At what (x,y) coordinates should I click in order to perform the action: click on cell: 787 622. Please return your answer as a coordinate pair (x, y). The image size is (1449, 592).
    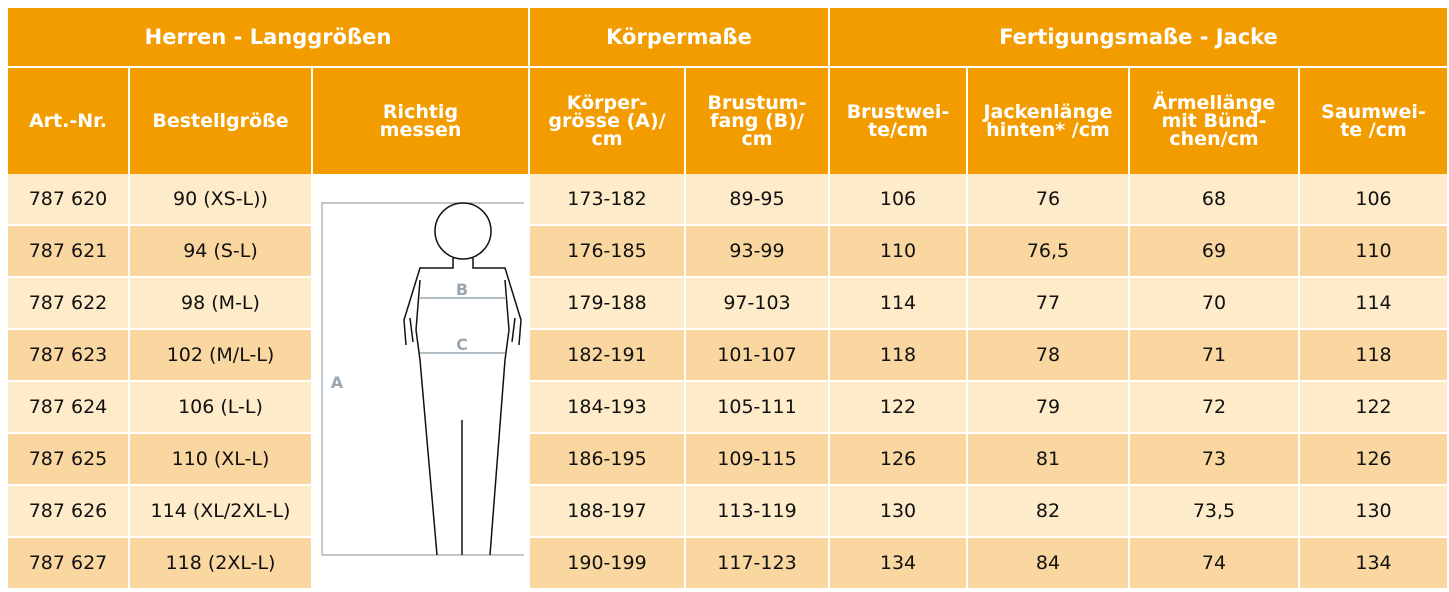
    Looking at the image, I should click on (69, 304).